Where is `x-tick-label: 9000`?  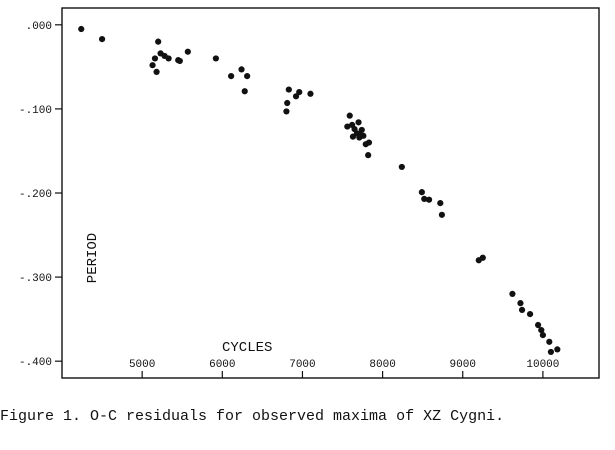
x-tick-label: 9000 is located at coordinates (463, 365).